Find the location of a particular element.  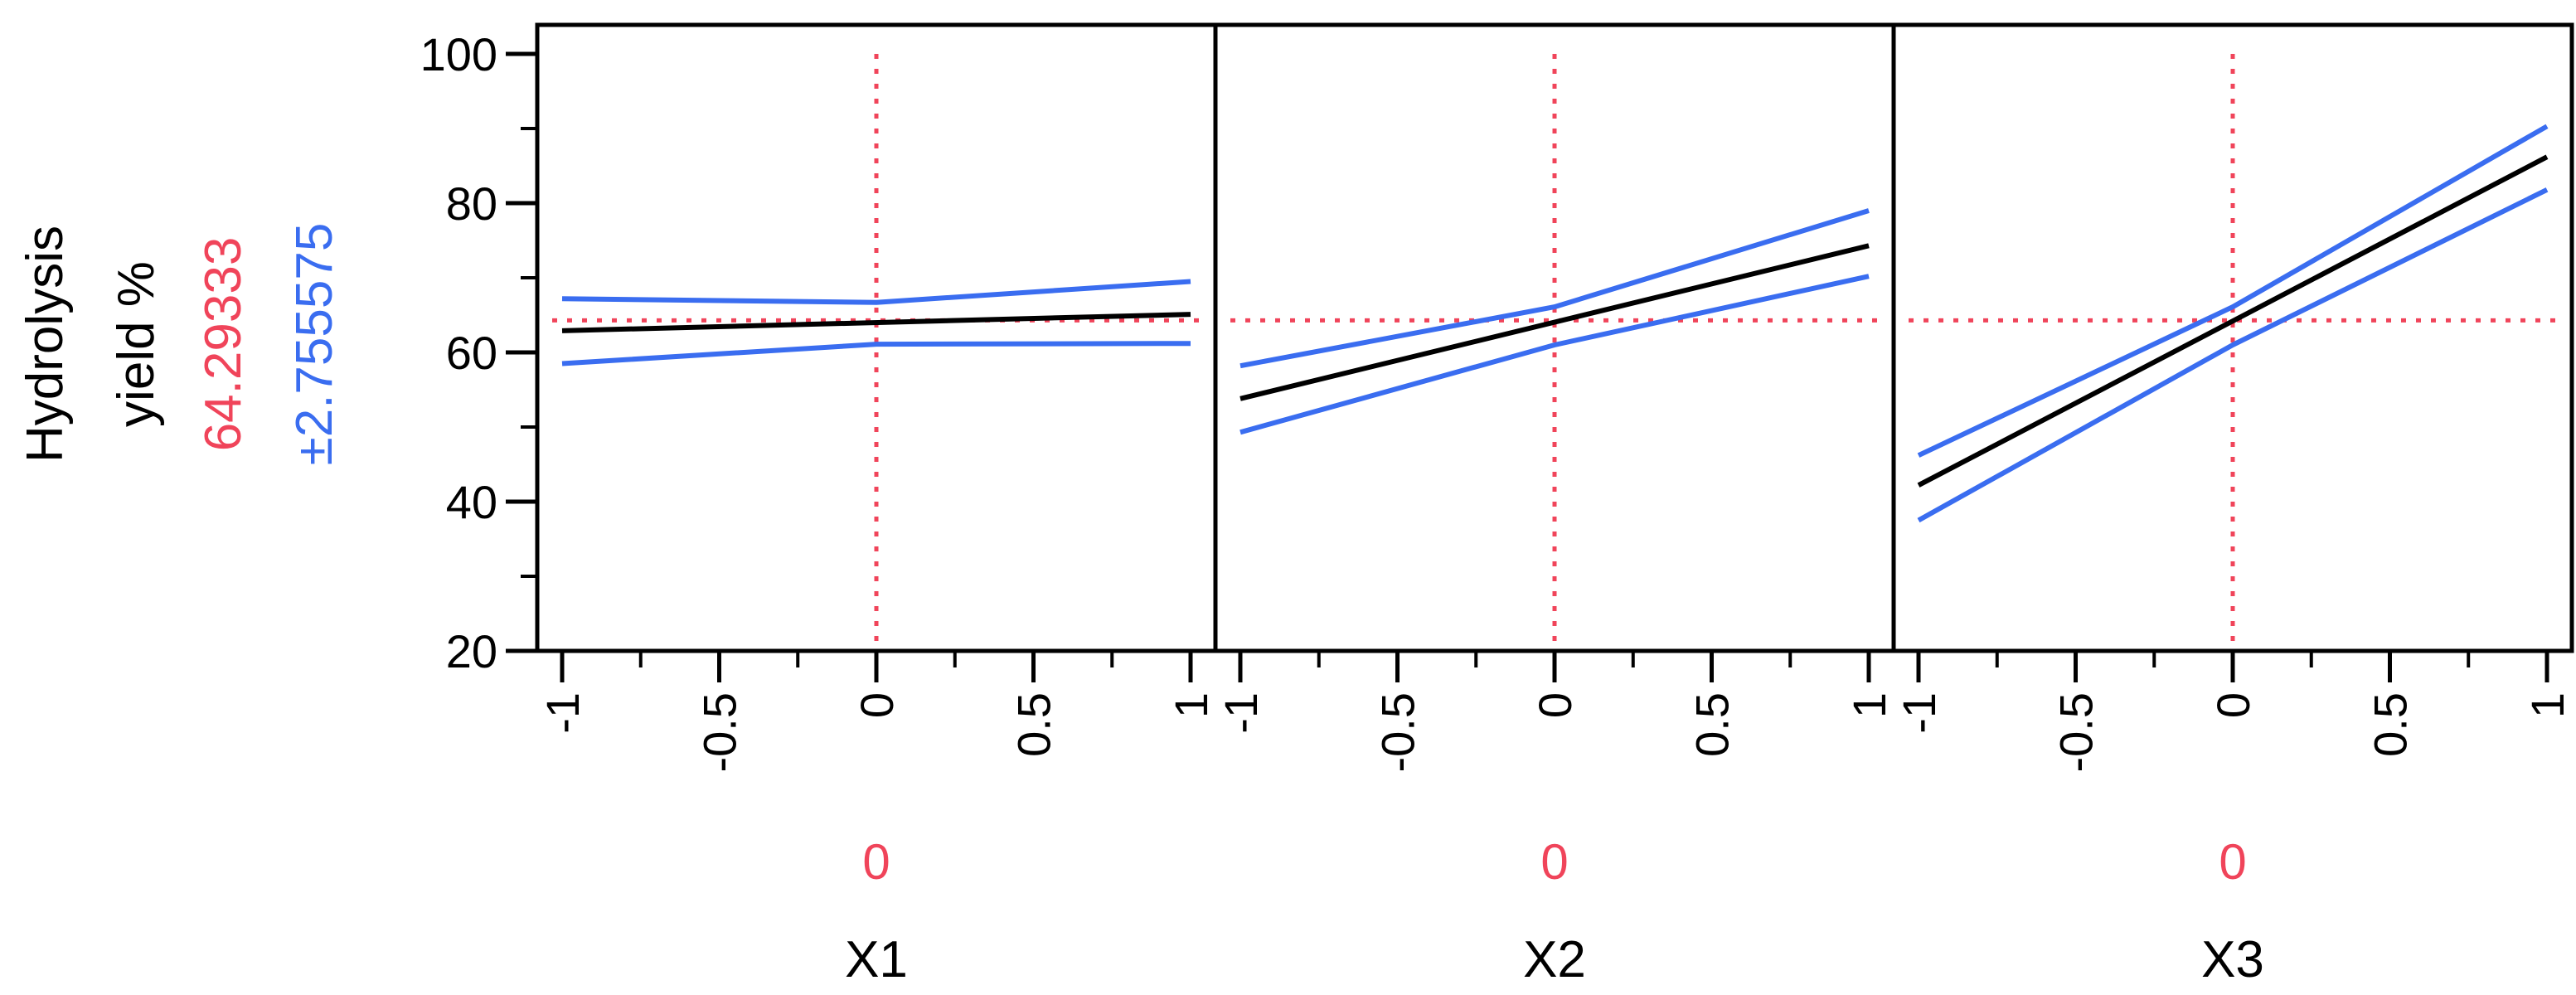

y-axis: 20 40 60 80 100 is located at coordinates (478, 352).